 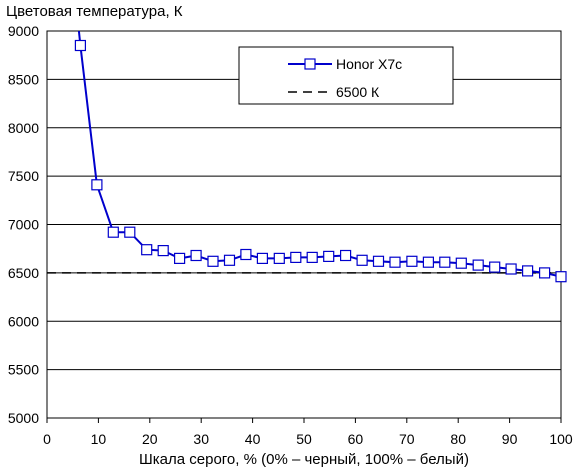 I want to click on legend-label-reference: 6500 К, so click(x=358, y=92).